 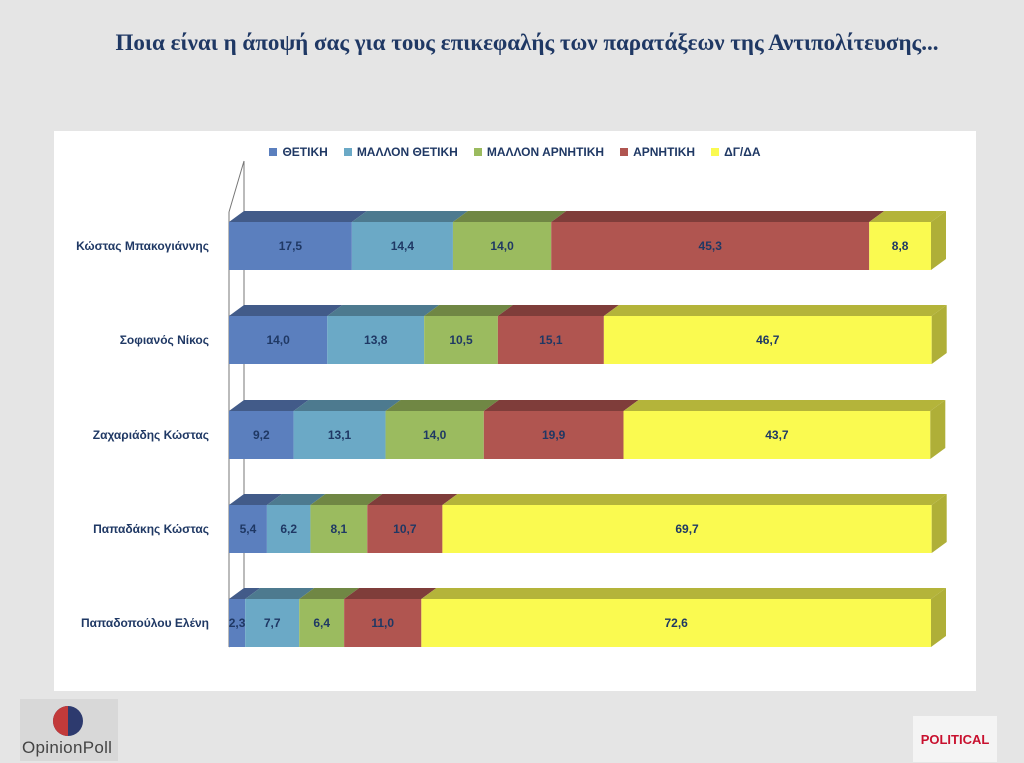 I want to click on data-label: 8,1, so click(x=339, y=529).